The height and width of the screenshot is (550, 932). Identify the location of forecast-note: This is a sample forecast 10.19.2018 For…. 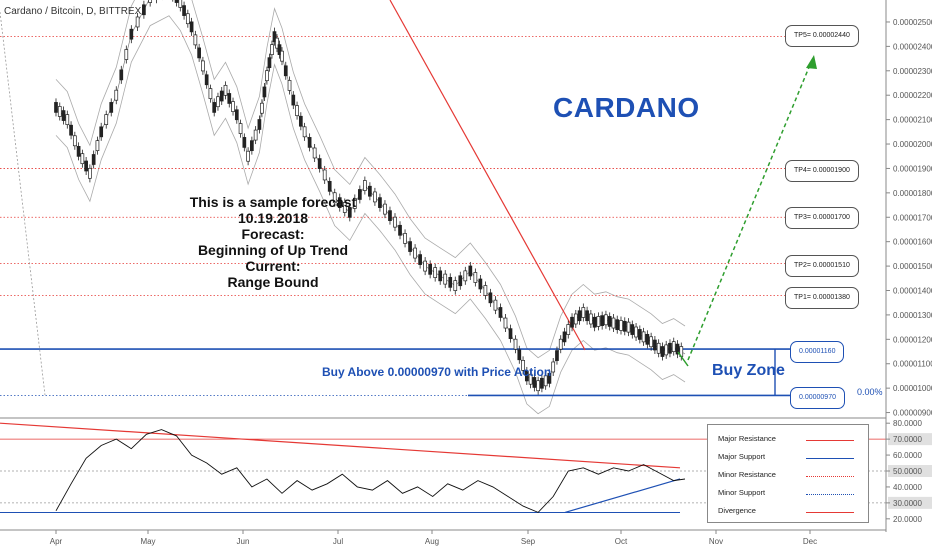
(273, 242).